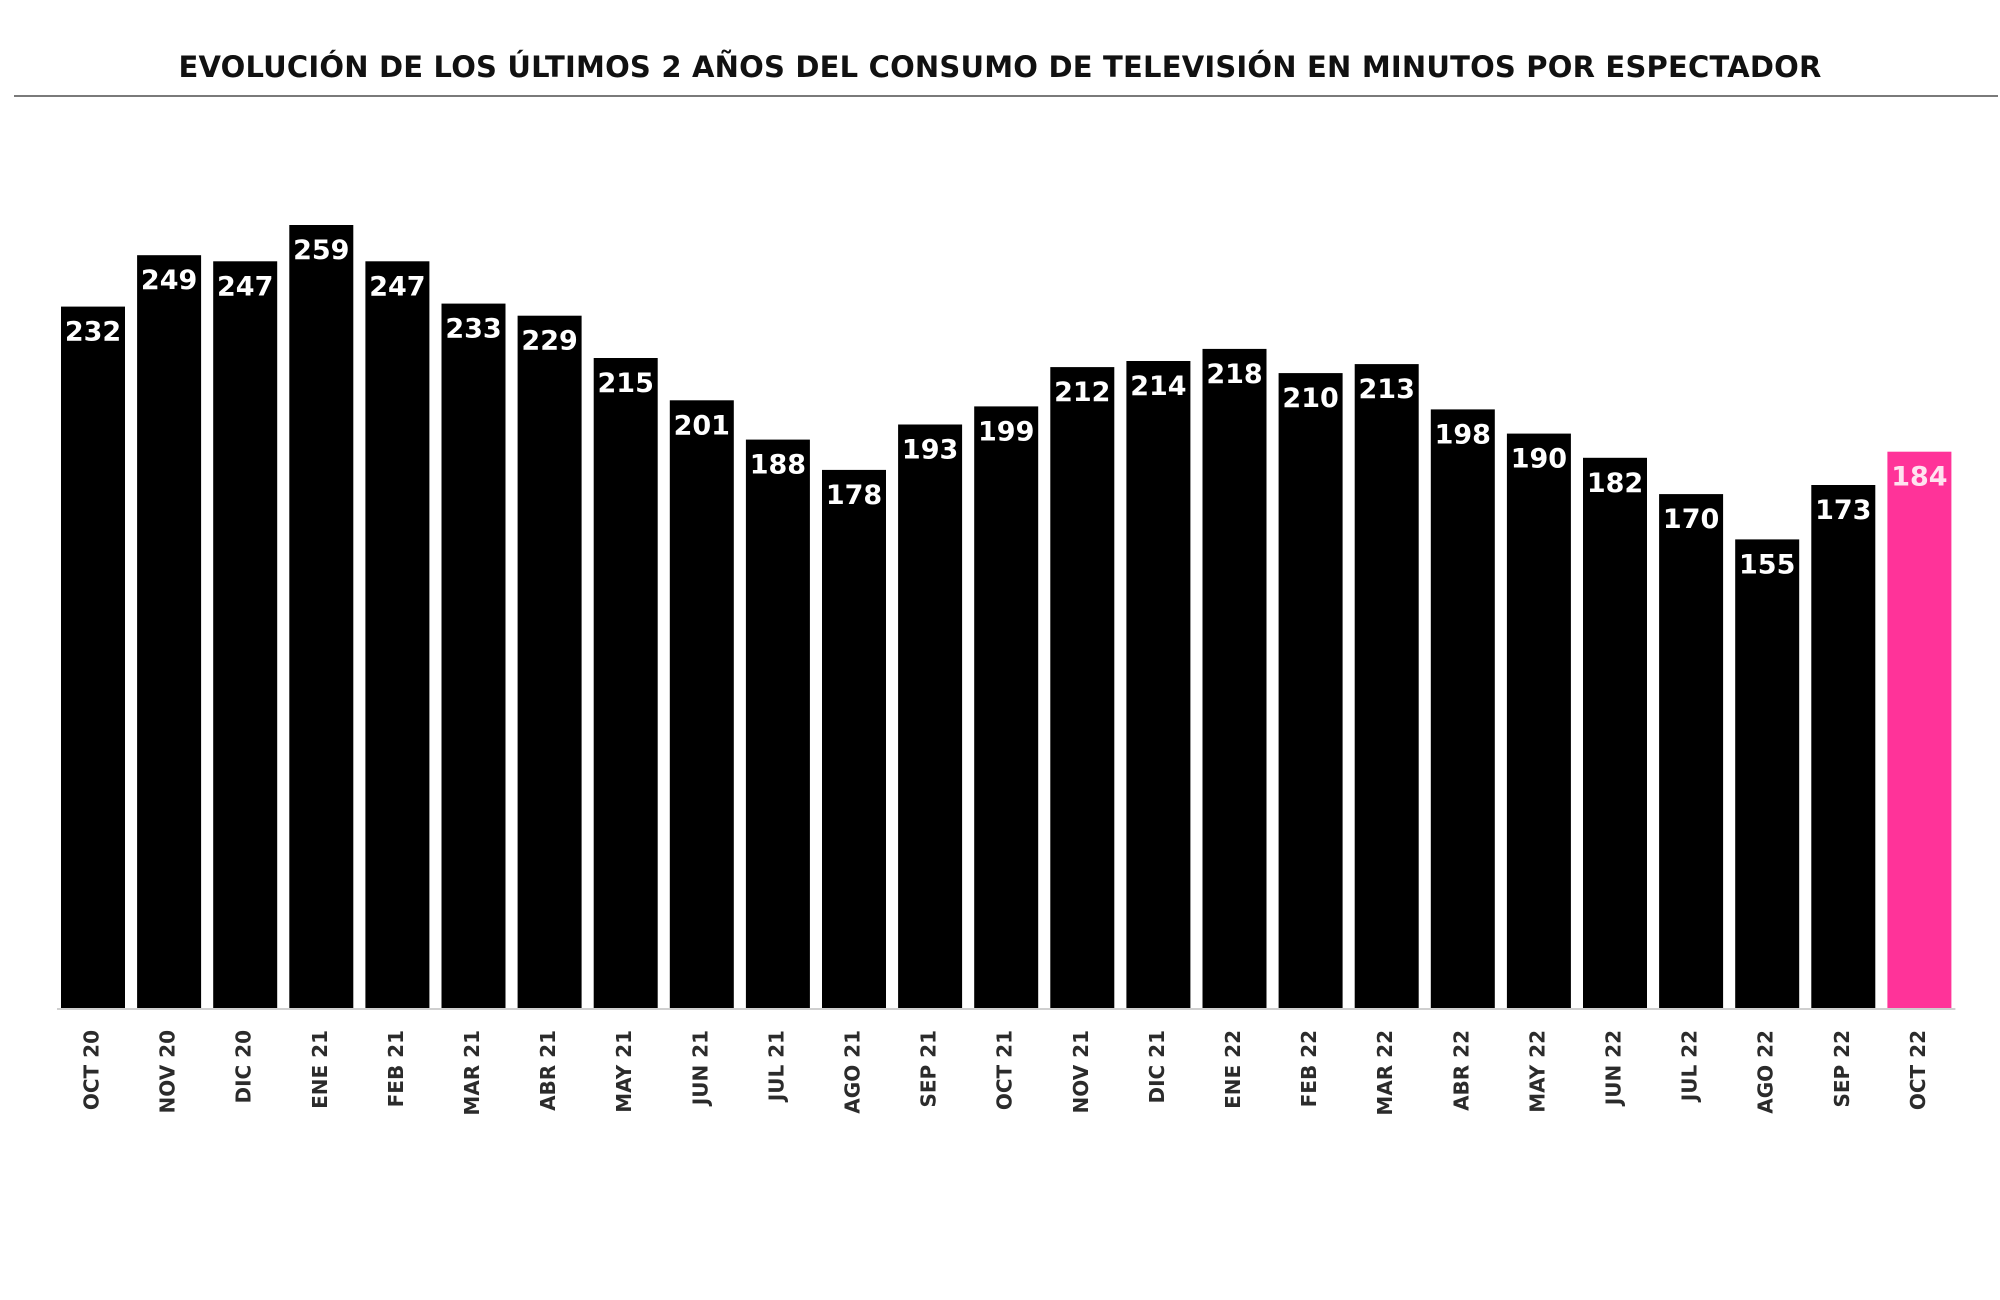  What do you see at coordinates (1918, 1070) in the screenshot?
I see `x-tick-label: OCT 22` at bounding box center [1918, 1070].